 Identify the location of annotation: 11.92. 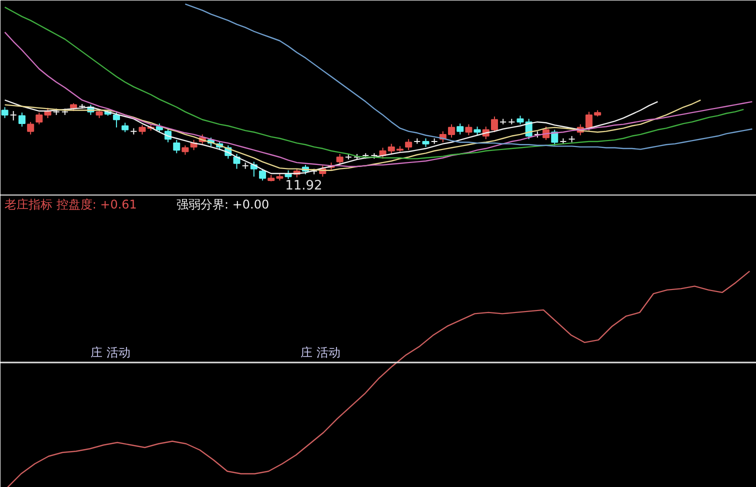
(303, 186).